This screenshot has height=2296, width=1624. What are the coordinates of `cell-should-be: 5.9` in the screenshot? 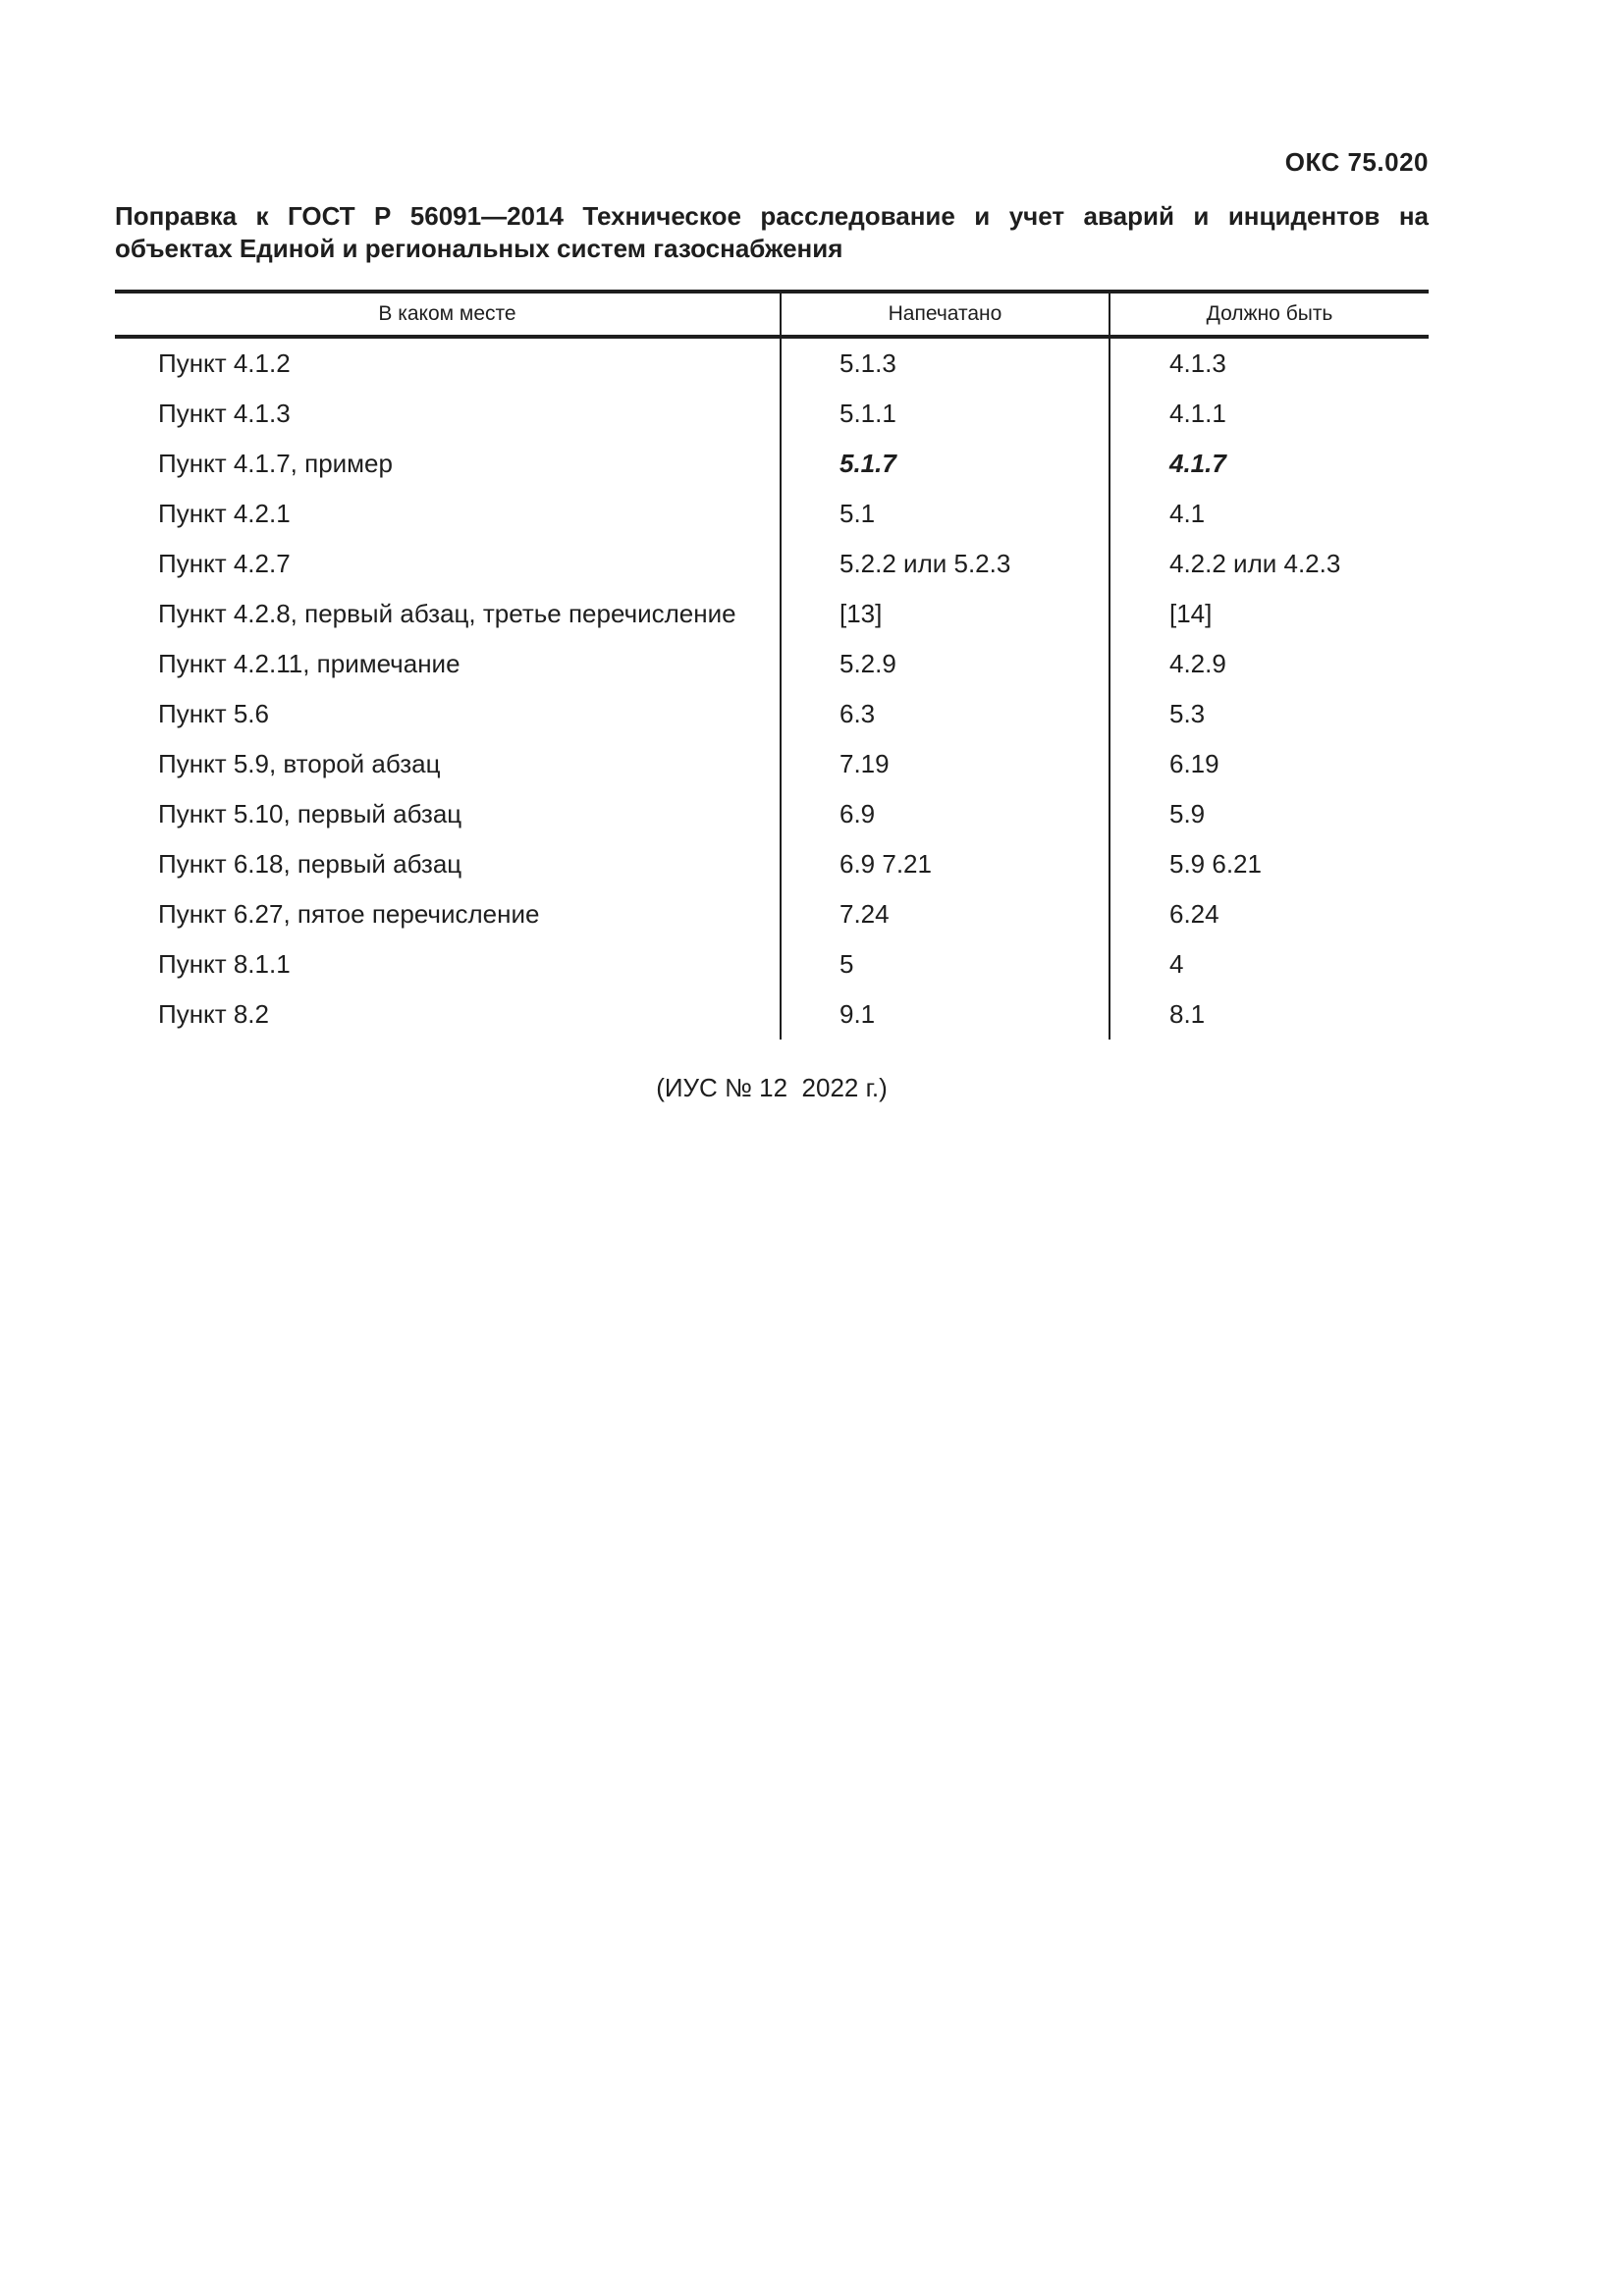 It's located at (1269, 814).